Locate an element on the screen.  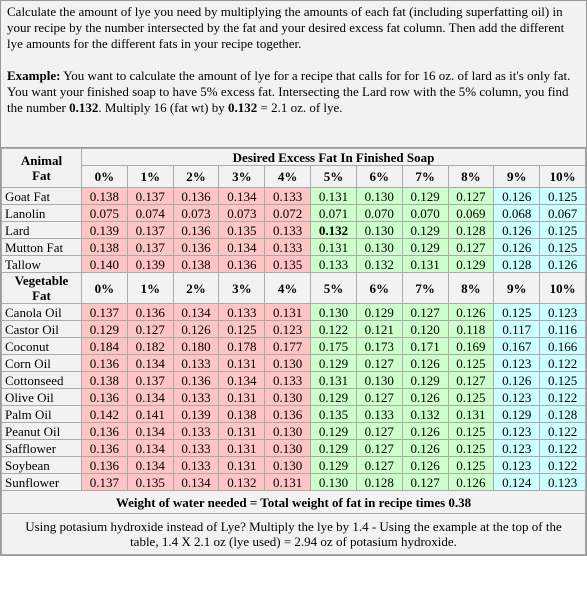
lye-value: 0.173 is located at coordinates (379, 346).